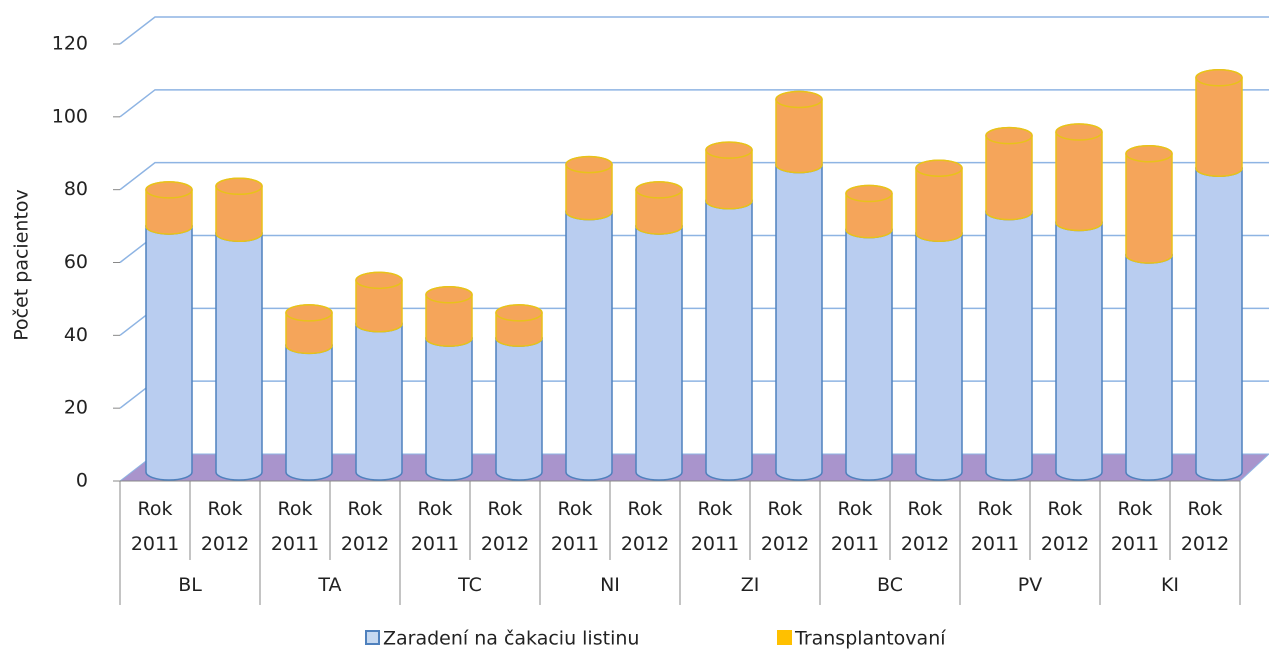 The width and height of the screenshot is (1269, 654). What do you see at coordinates (750, 585) in the screenshot?
I see `group-label: ZI` at bounding box center [750, 585].